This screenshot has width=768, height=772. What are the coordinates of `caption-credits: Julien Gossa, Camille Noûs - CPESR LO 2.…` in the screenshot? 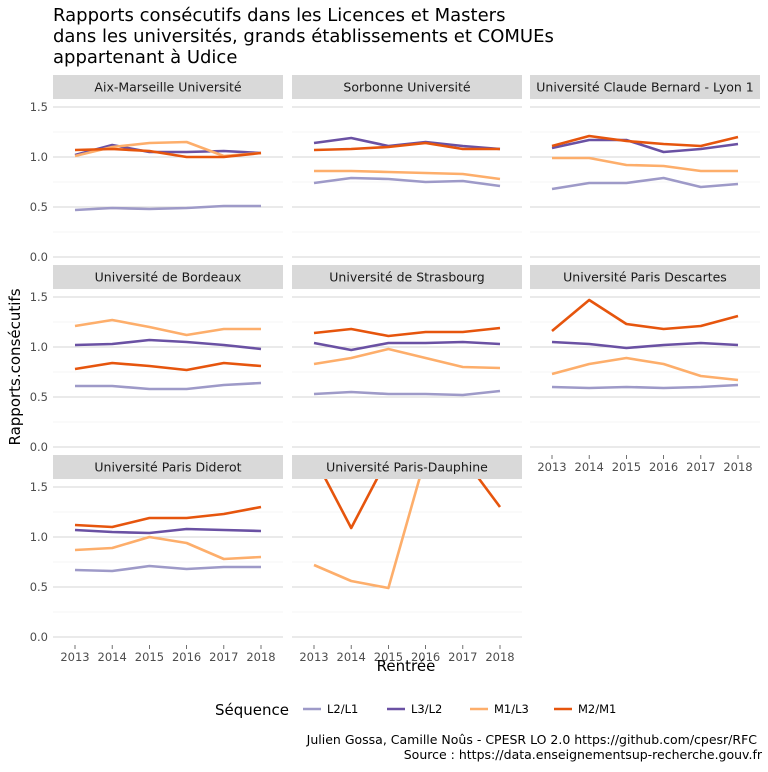 It's located at (532, 739).